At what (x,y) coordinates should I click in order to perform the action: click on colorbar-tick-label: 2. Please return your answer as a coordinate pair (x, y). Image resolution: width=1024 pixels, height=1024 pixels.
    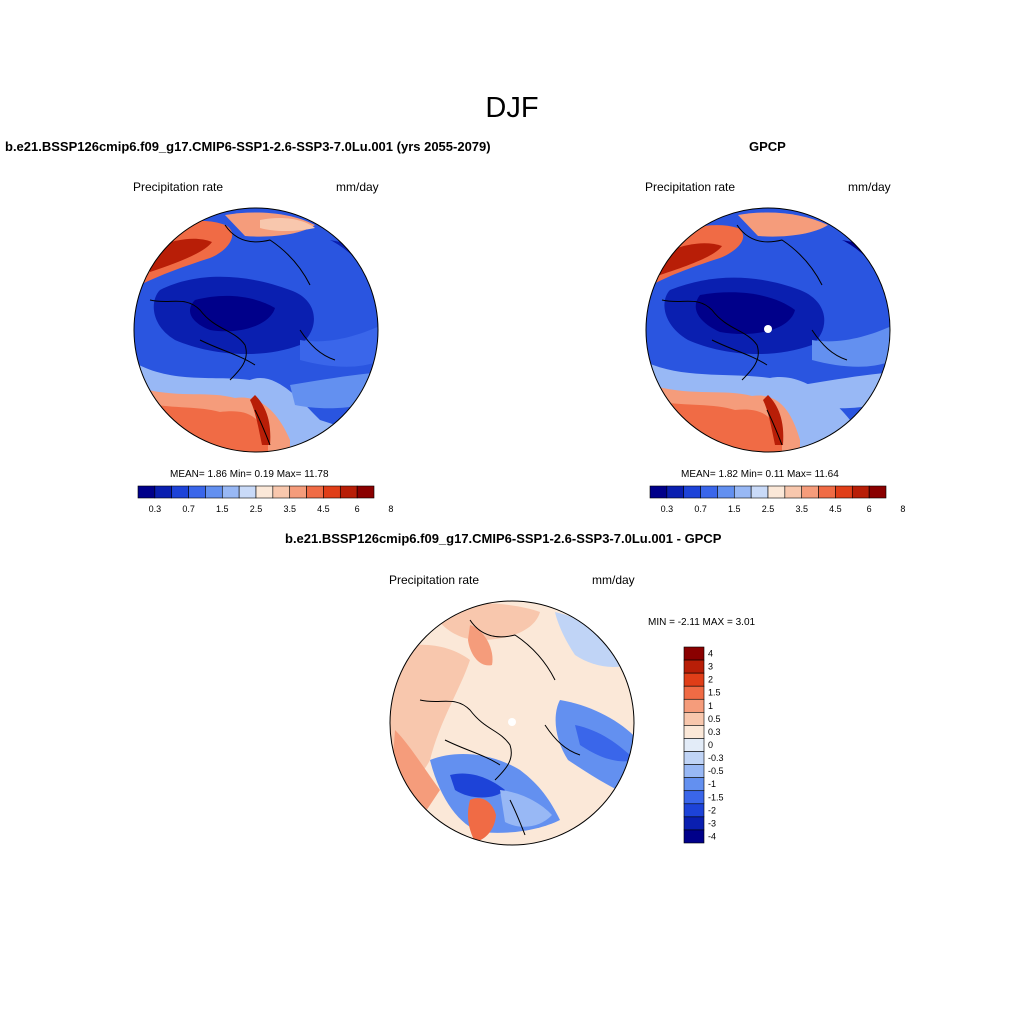
    Looking at the image, I should click on (710, 680).